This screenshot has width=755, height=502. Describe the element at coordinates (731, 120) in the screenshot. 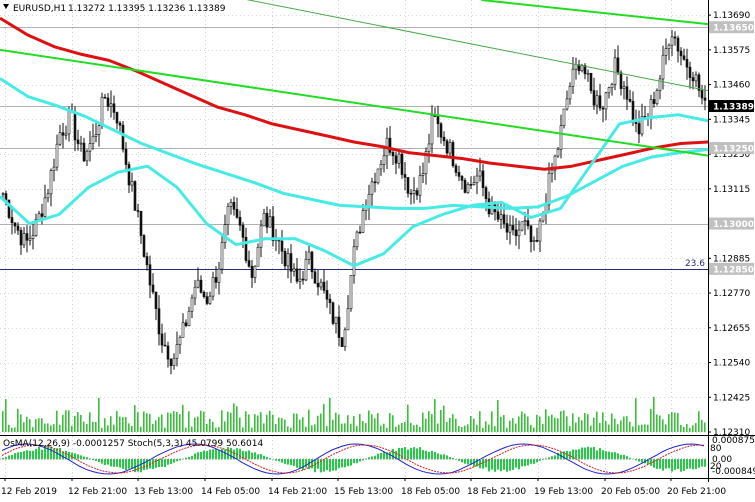

I see `price-tick-label: 1.13345` at that location.